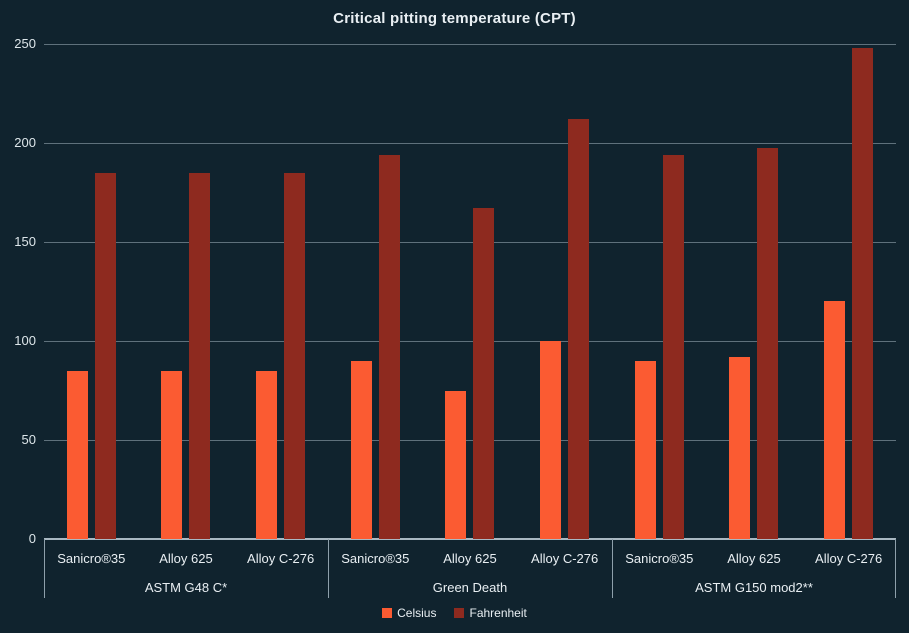  I want to click on legend-item-celsius: Celsius, so click(409, 613).